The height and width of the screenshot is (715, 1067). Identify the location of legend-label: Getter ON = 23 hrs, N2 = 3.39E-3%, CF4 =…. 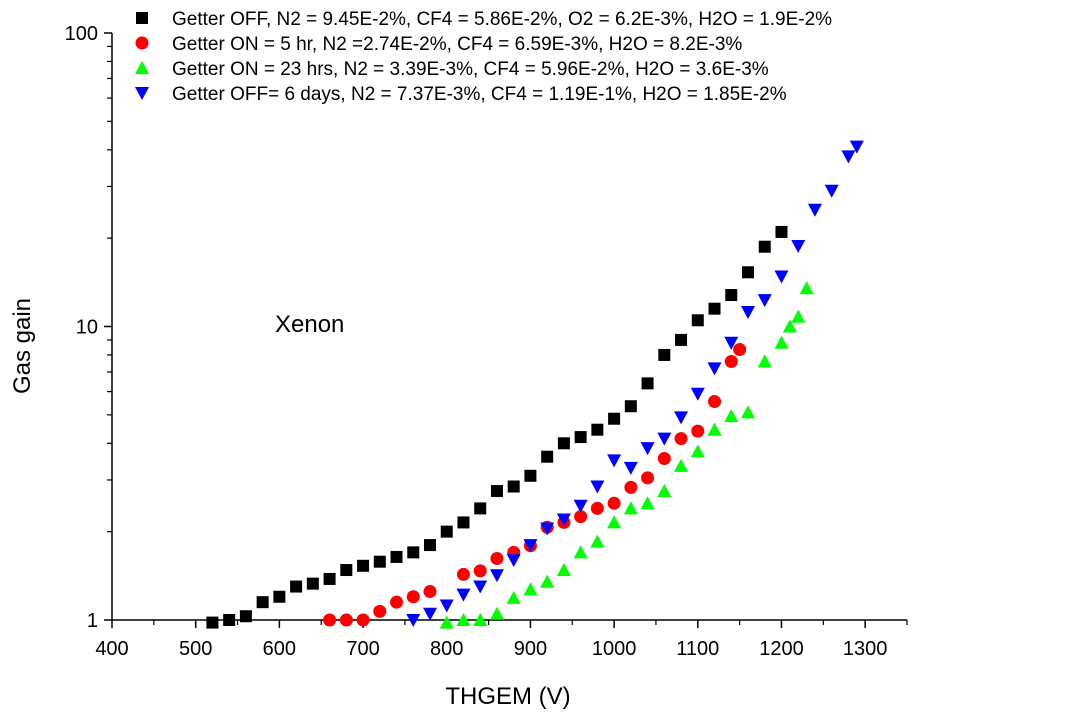
(470, 69).